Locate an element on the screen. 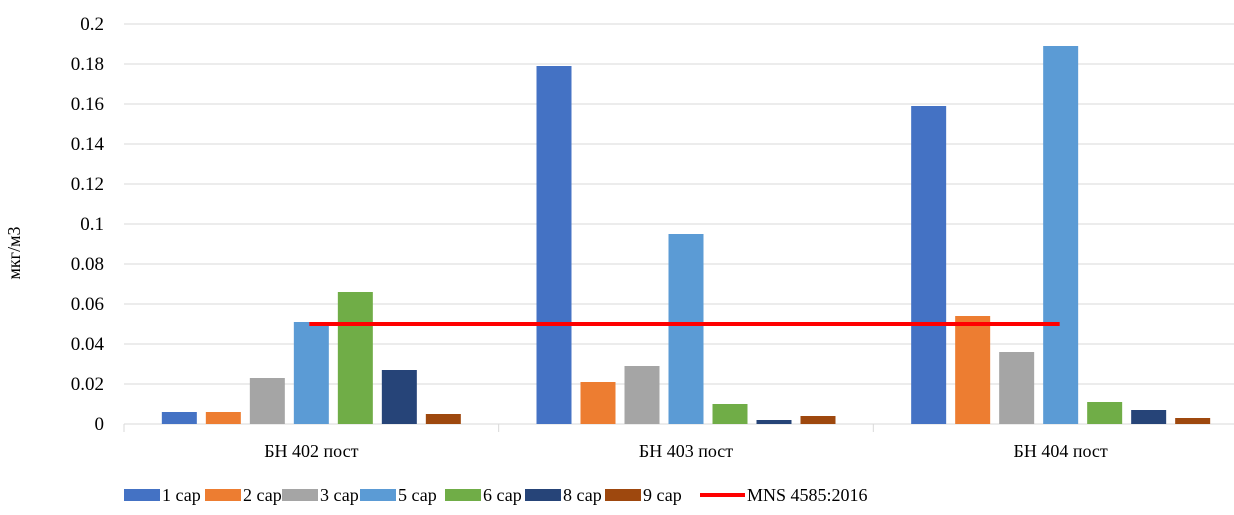 This screenshot has width=1234, height=515. x-category-label: БН 404 пост is located at coordinates (1061, 451).